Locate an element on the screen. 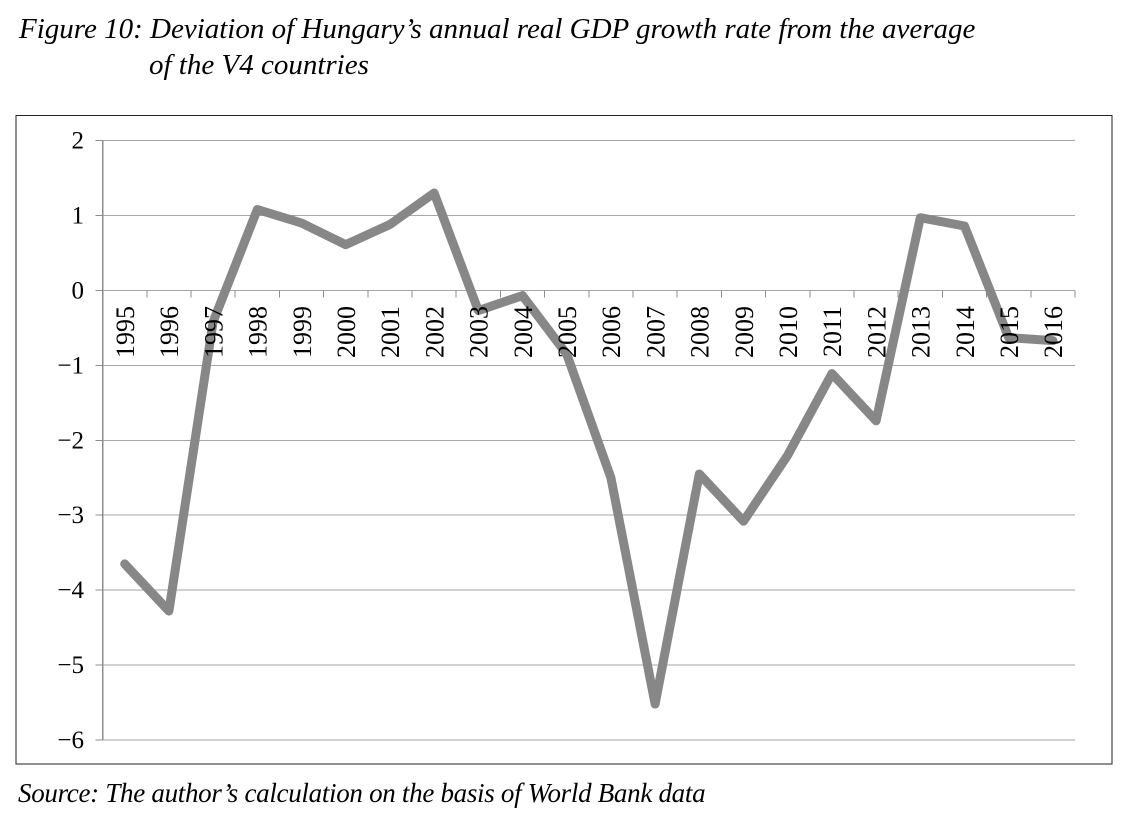 This screenshot has width=1128, height=828. svg-text: 2011 is located at coordinates (832, 331).